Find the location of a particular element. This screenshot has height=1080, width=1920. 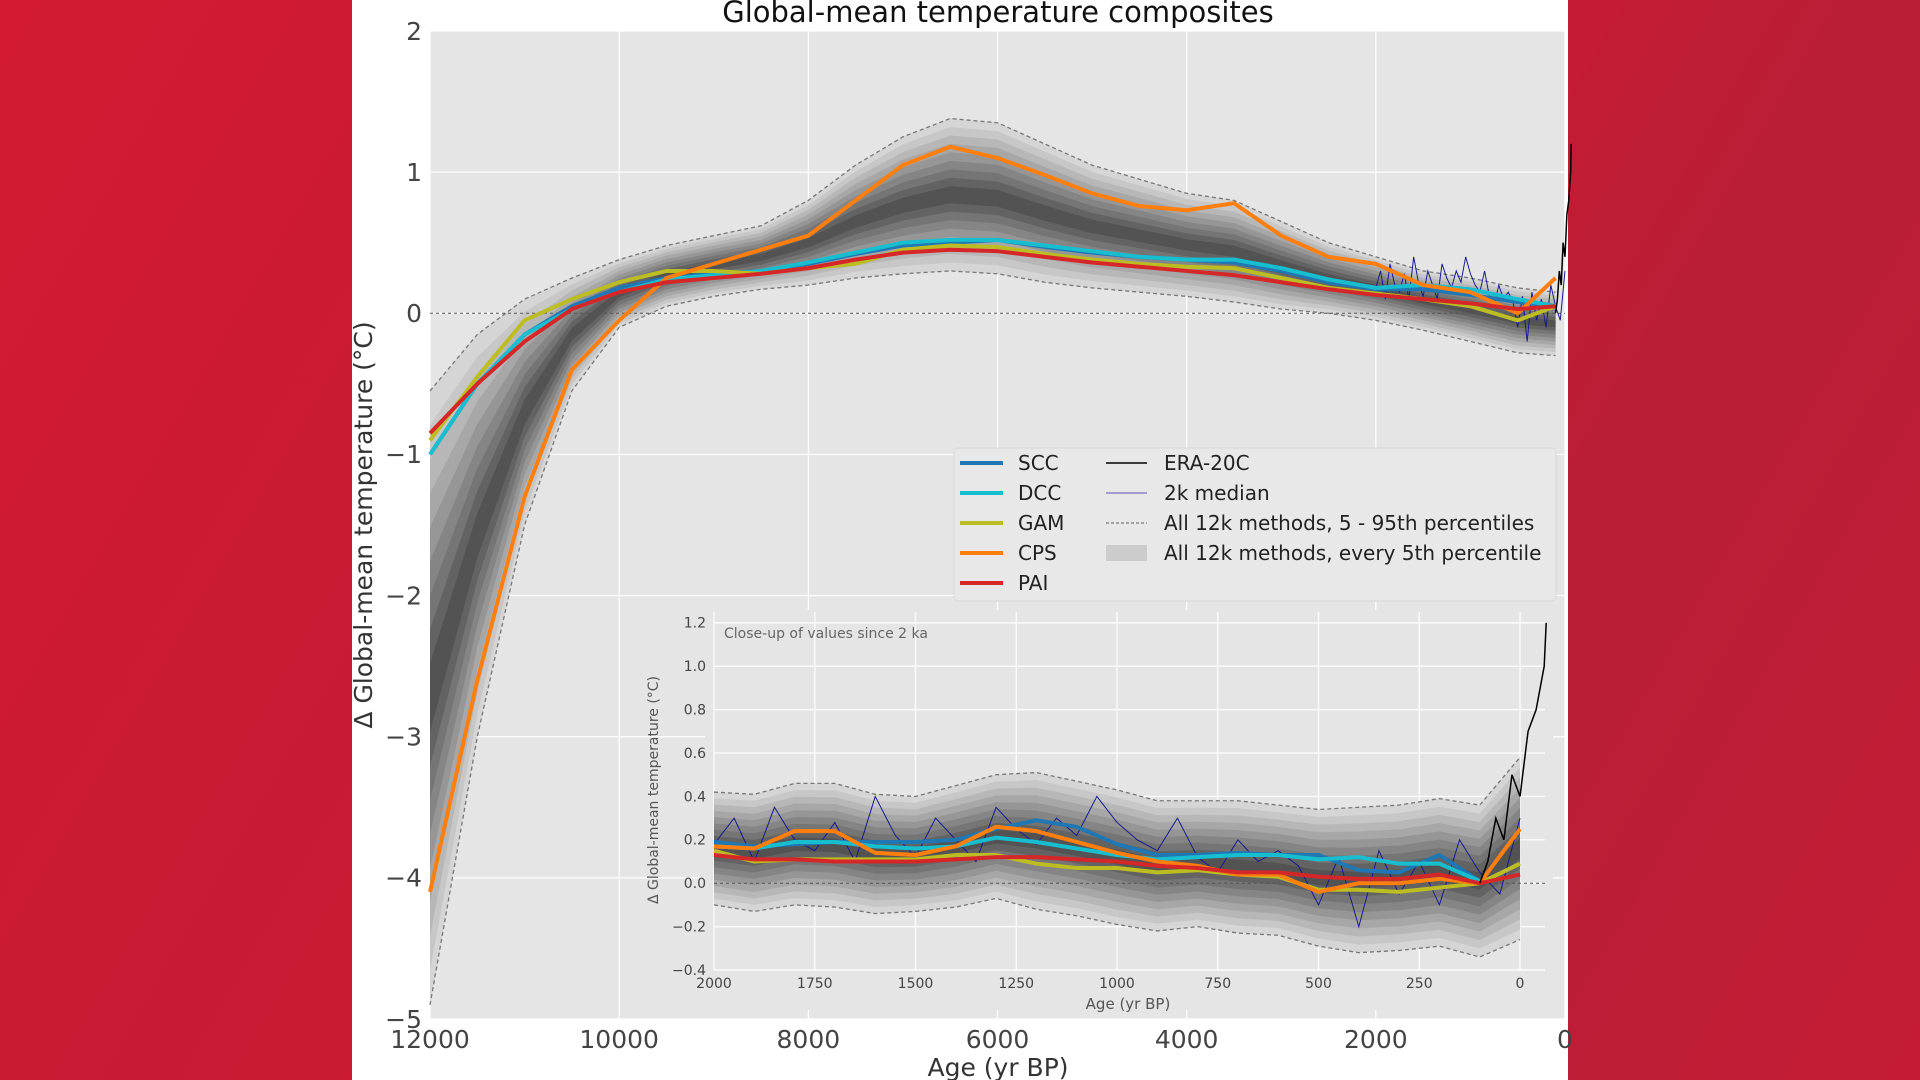

series-dcc is located at coordinates (1097, 859).